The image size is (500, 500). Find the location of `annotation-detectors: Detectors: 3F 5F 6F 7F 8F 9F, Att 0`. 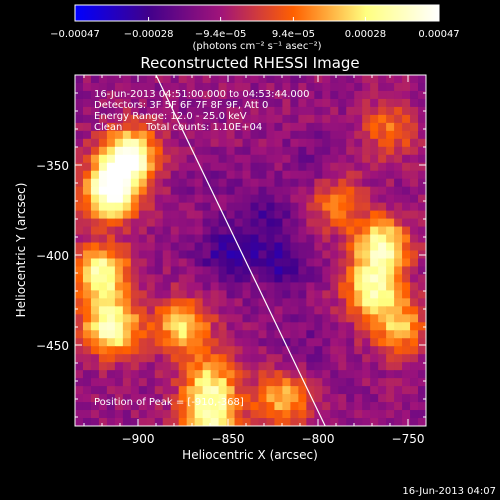

annotation-detectors: Detectors: 3F 5F 6F 7F 8F 9F, Att 0 is located at coordinates (181, 105).